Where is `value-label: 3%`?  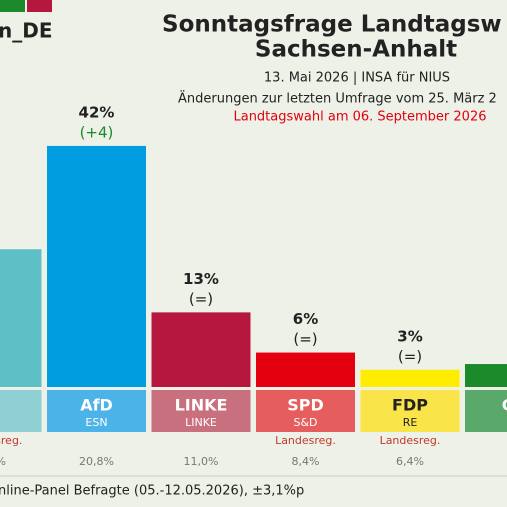
value-label: 3% is located at coordinates (409, 336).